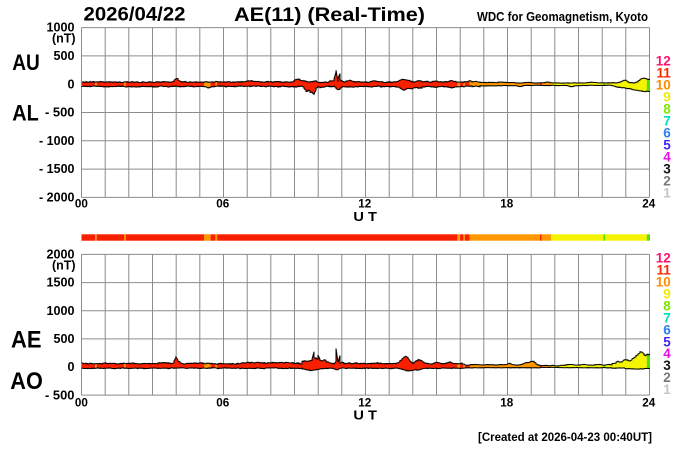 The image size is (700, 455). I want to click on svg-text: 2026/04/22, so click(135, 15).